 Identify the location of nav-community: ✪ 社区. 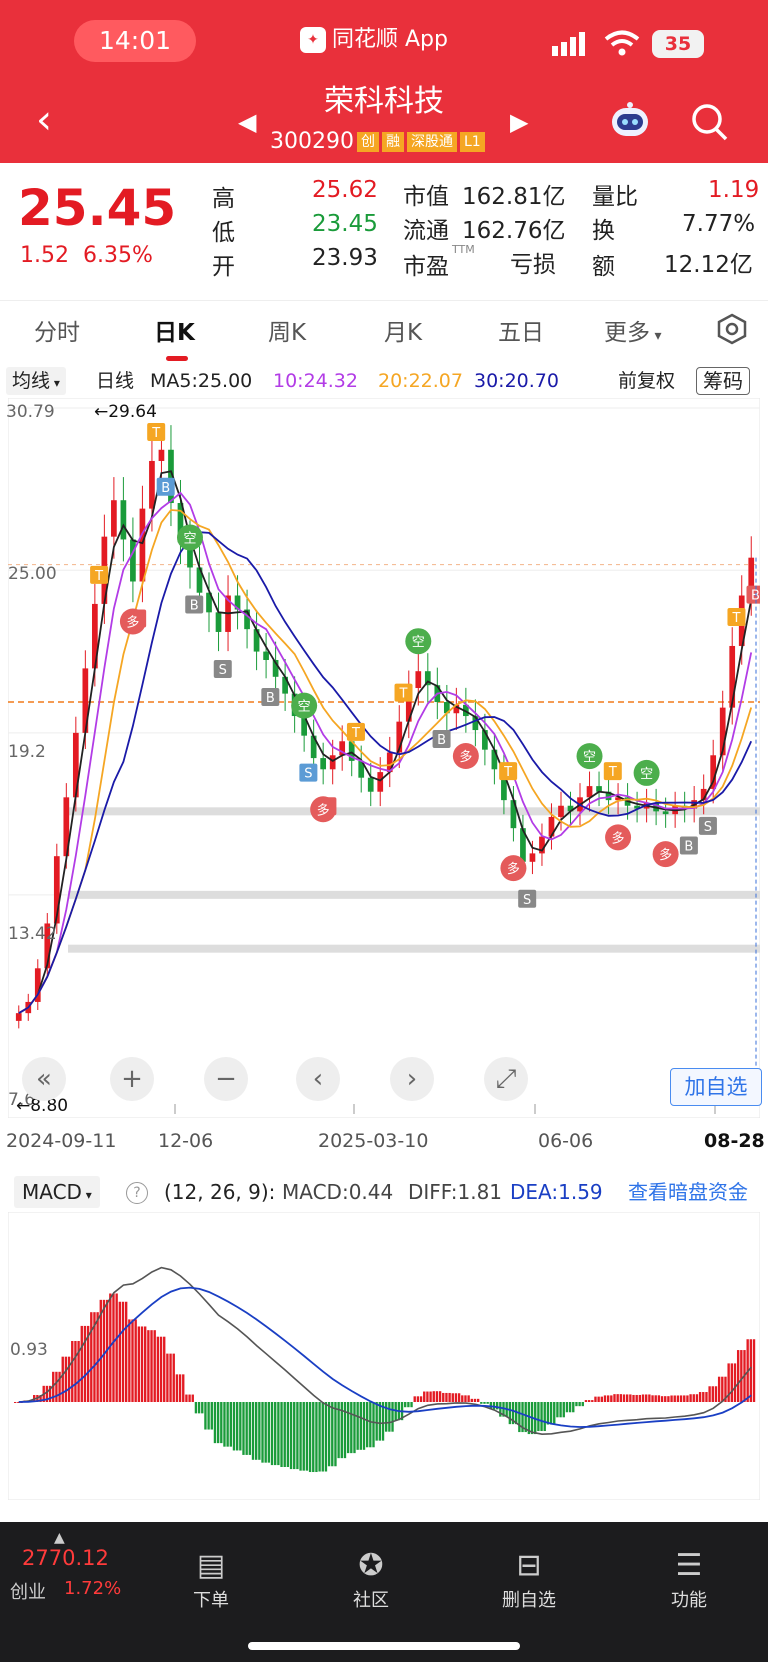
(371, 1579).